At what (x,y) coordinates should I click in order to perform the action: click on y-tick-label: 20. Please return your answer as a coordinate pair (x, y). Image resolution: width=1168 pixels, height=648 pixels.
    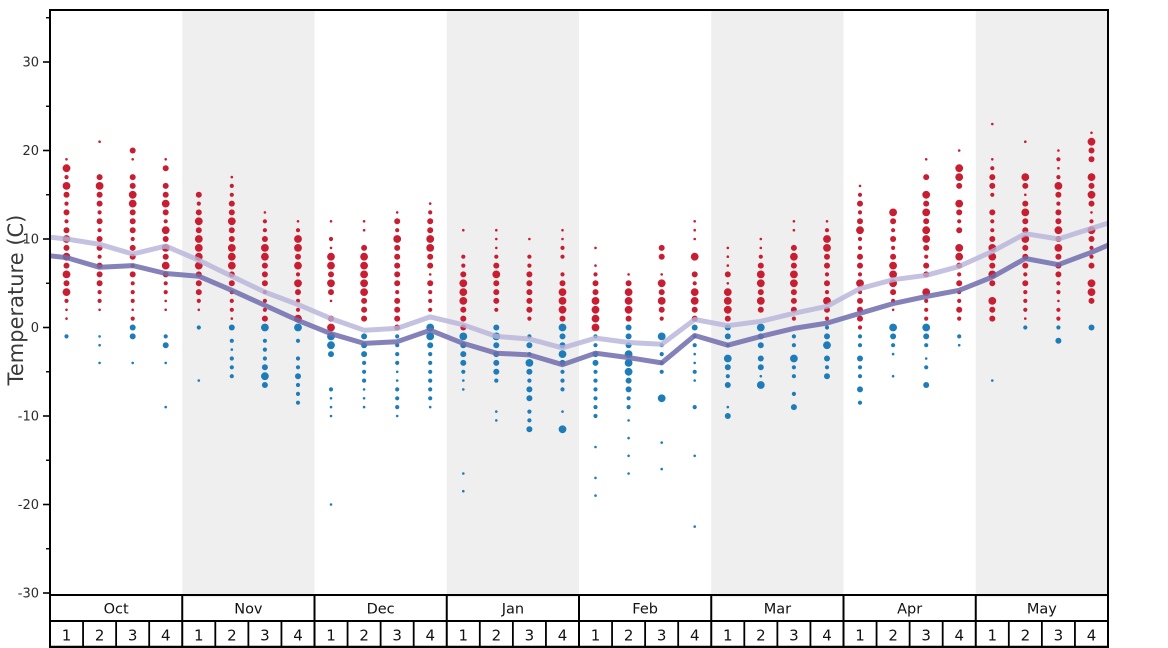
    Looking at the image, I should click on (30, 151).